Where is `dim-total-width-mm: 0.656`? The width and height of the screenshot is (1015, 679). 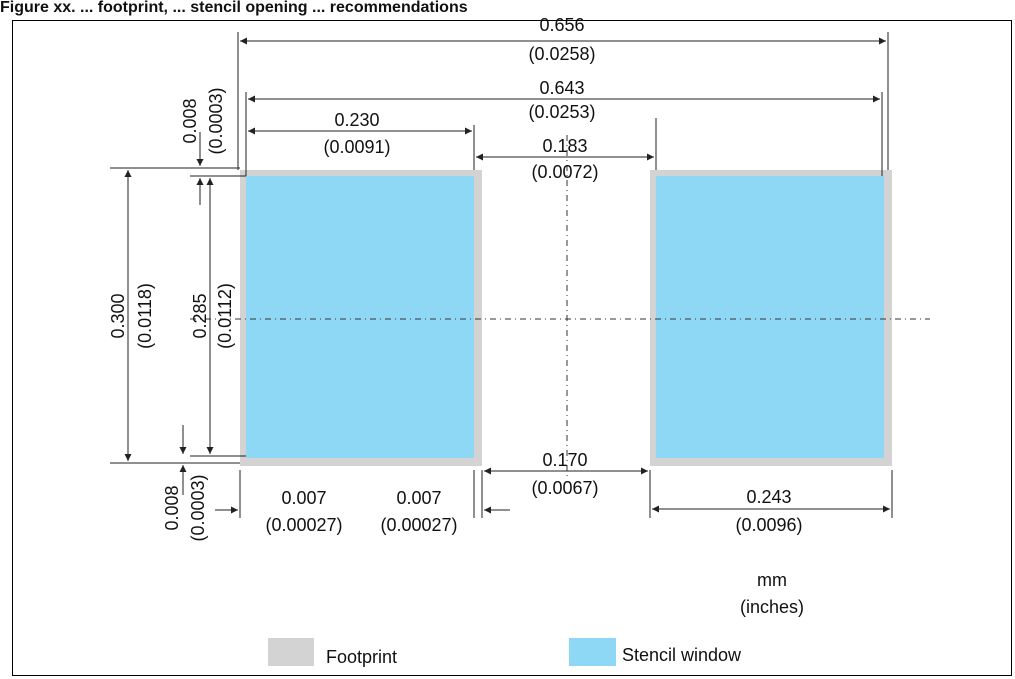 dim-total-width-mm: 0.656 is located at coordinates (561, 25).